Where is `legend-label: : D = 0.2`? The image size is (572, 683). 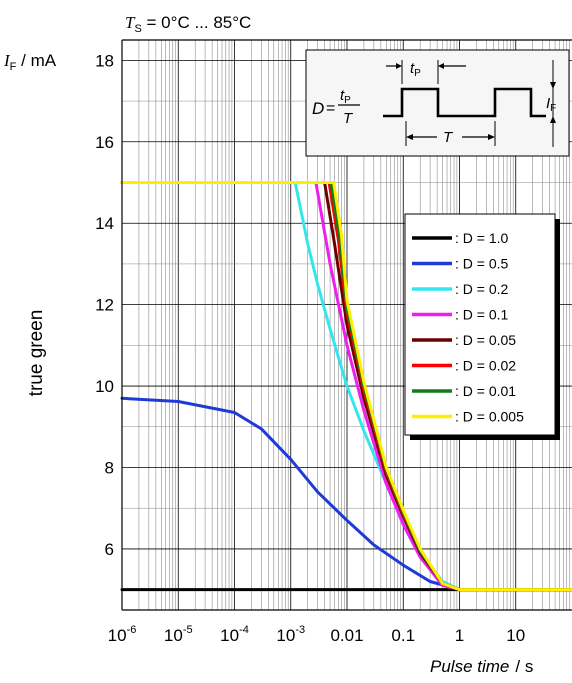 legend-label: : D = 0.2 is located at coordinates (482, 289).